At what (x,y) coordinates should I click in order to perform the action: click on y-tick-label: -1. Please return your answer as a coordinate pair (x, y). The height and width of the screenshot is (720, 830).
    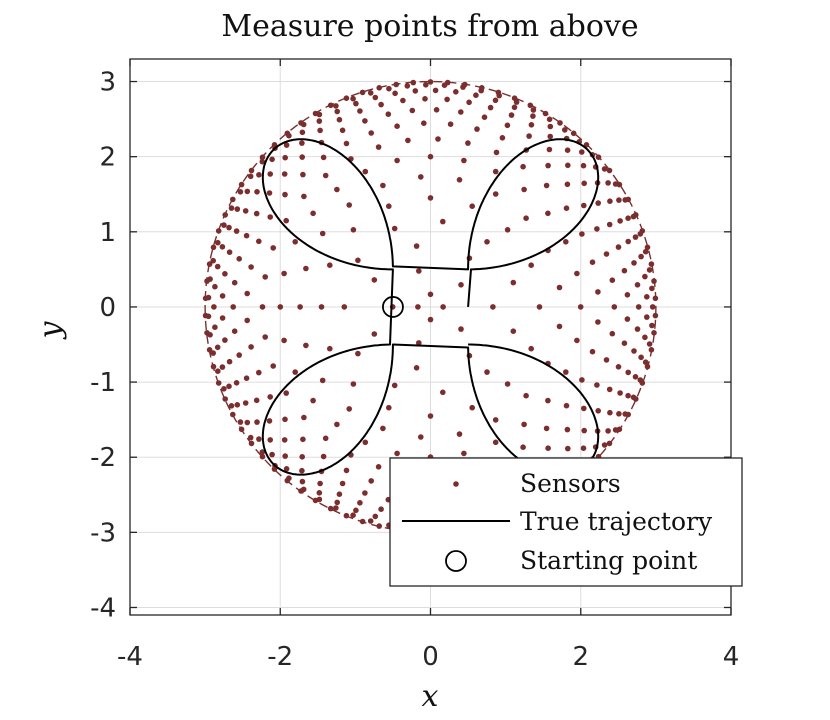
    Looking at the image, I should click on (103, 383).